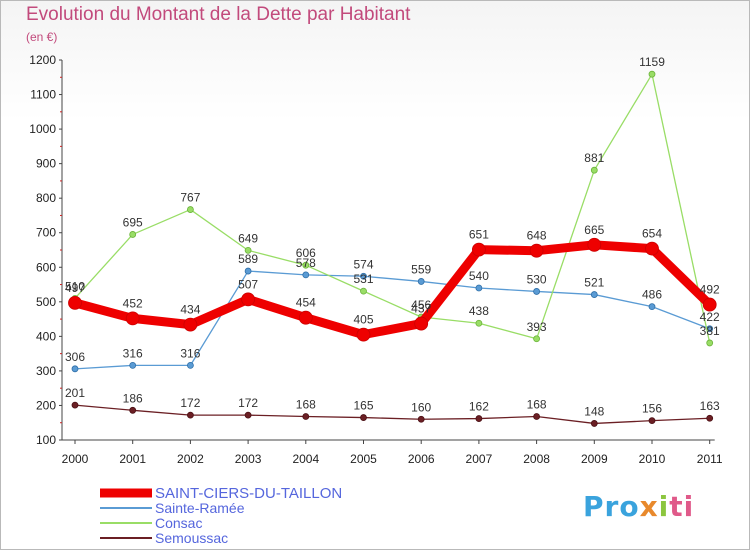 The image size is (750, 550). What do you see at coordinates (611, 506) in the screenshot?
I see `logo-part: Pro` at bounding box center [611, 506].